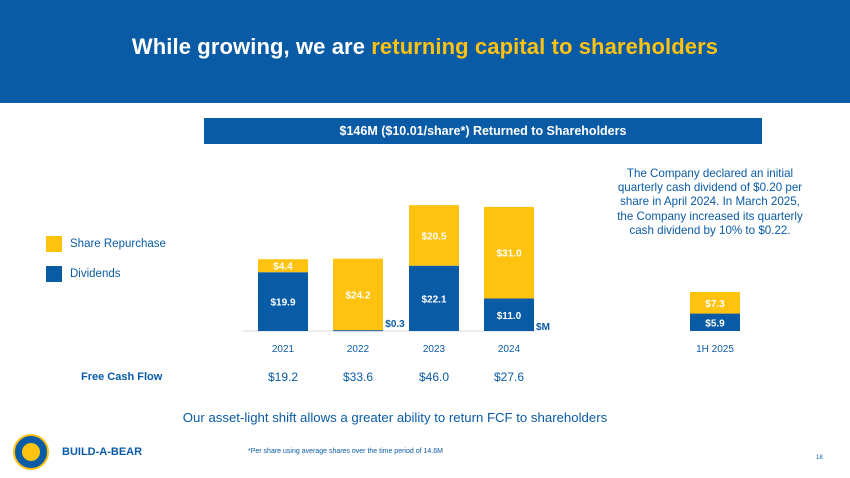 Image resolution: width=850 pixels, height=478 pixels. What do you see at coordinates (395, 324) in the screenshot?
I see `bar-label-dividends-2022: $0.3` at bounding box center [395, 324].